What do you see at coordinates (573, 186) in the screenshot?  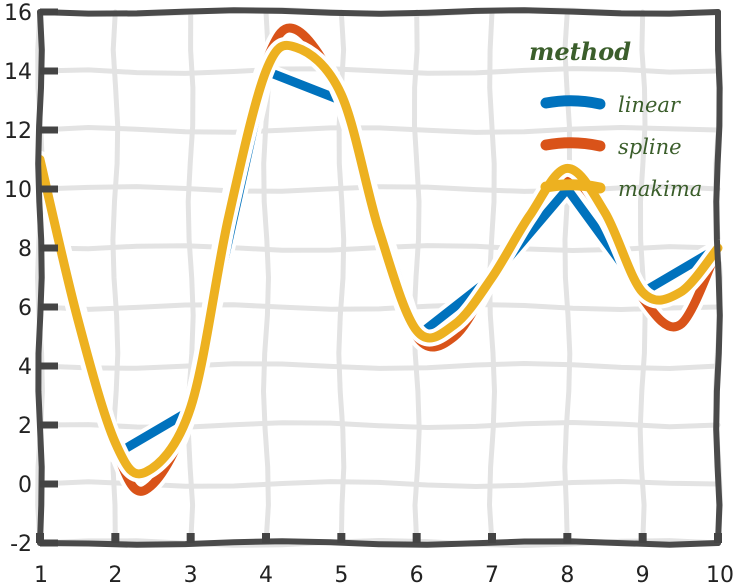 I see `legend-swatch-makima` at bounding box center [573, 186].